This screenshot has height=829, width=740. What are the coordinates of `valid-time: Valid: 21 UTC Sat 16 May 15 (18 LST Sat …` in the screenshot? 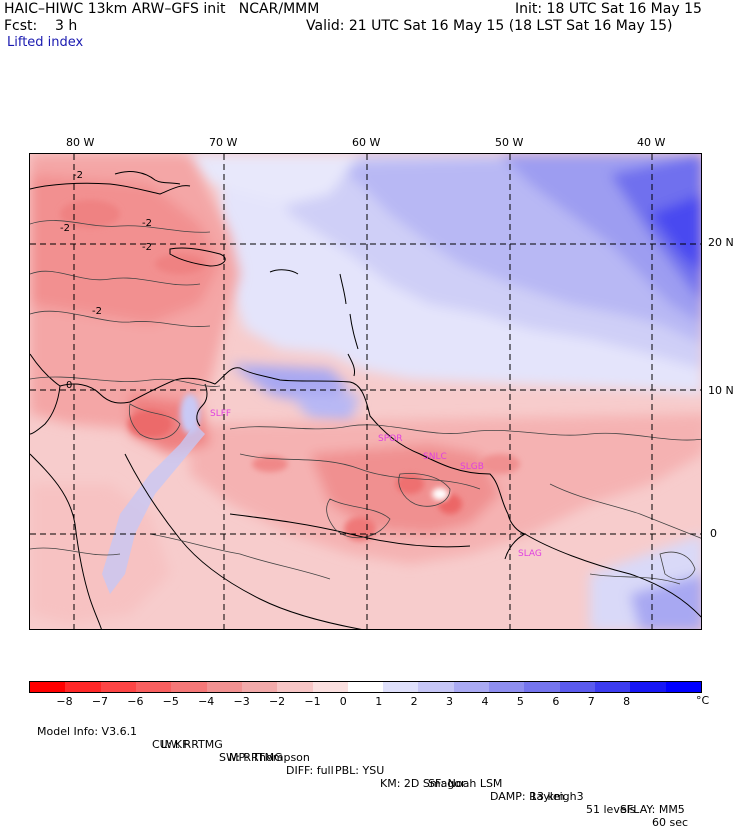 It's located at (489, 26).